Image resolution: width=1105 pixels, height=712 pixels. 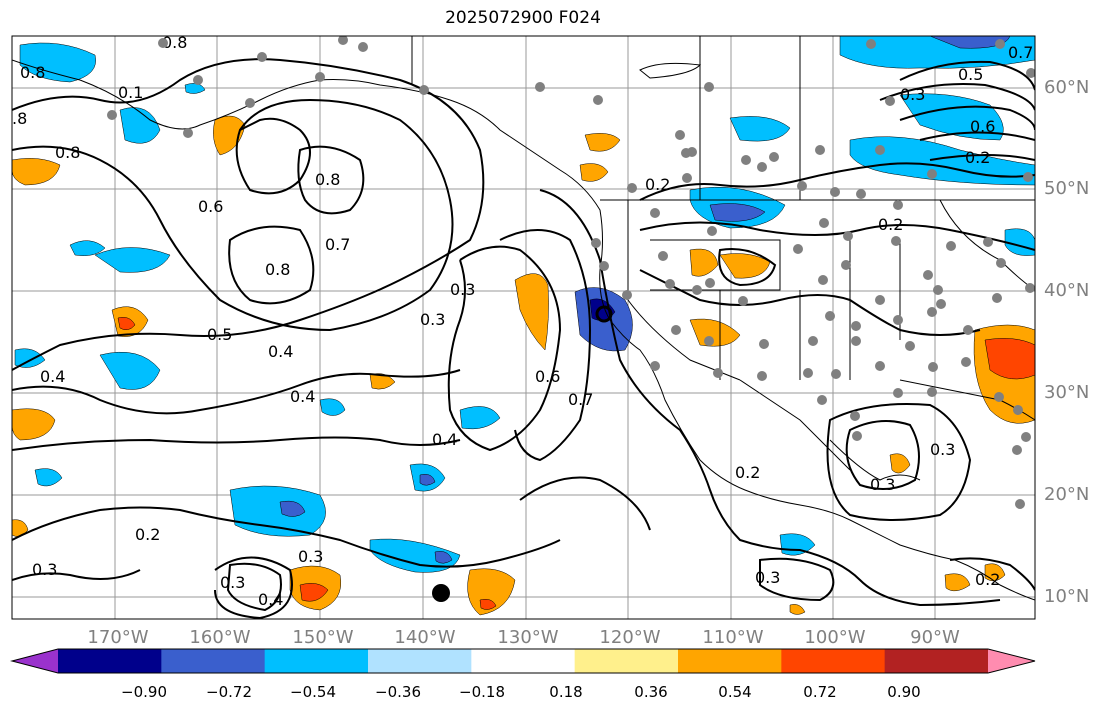 I want to click on lon-label: 160°W, so click(x=220, y=637).